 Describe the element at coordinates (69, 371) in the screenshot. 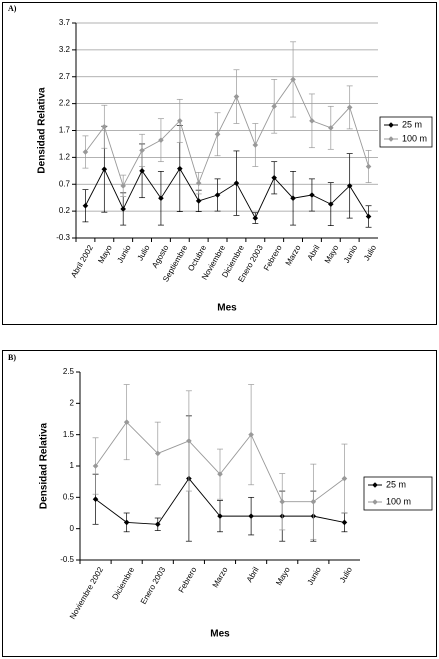

I see `y-tick-label: 2.5` at that location.